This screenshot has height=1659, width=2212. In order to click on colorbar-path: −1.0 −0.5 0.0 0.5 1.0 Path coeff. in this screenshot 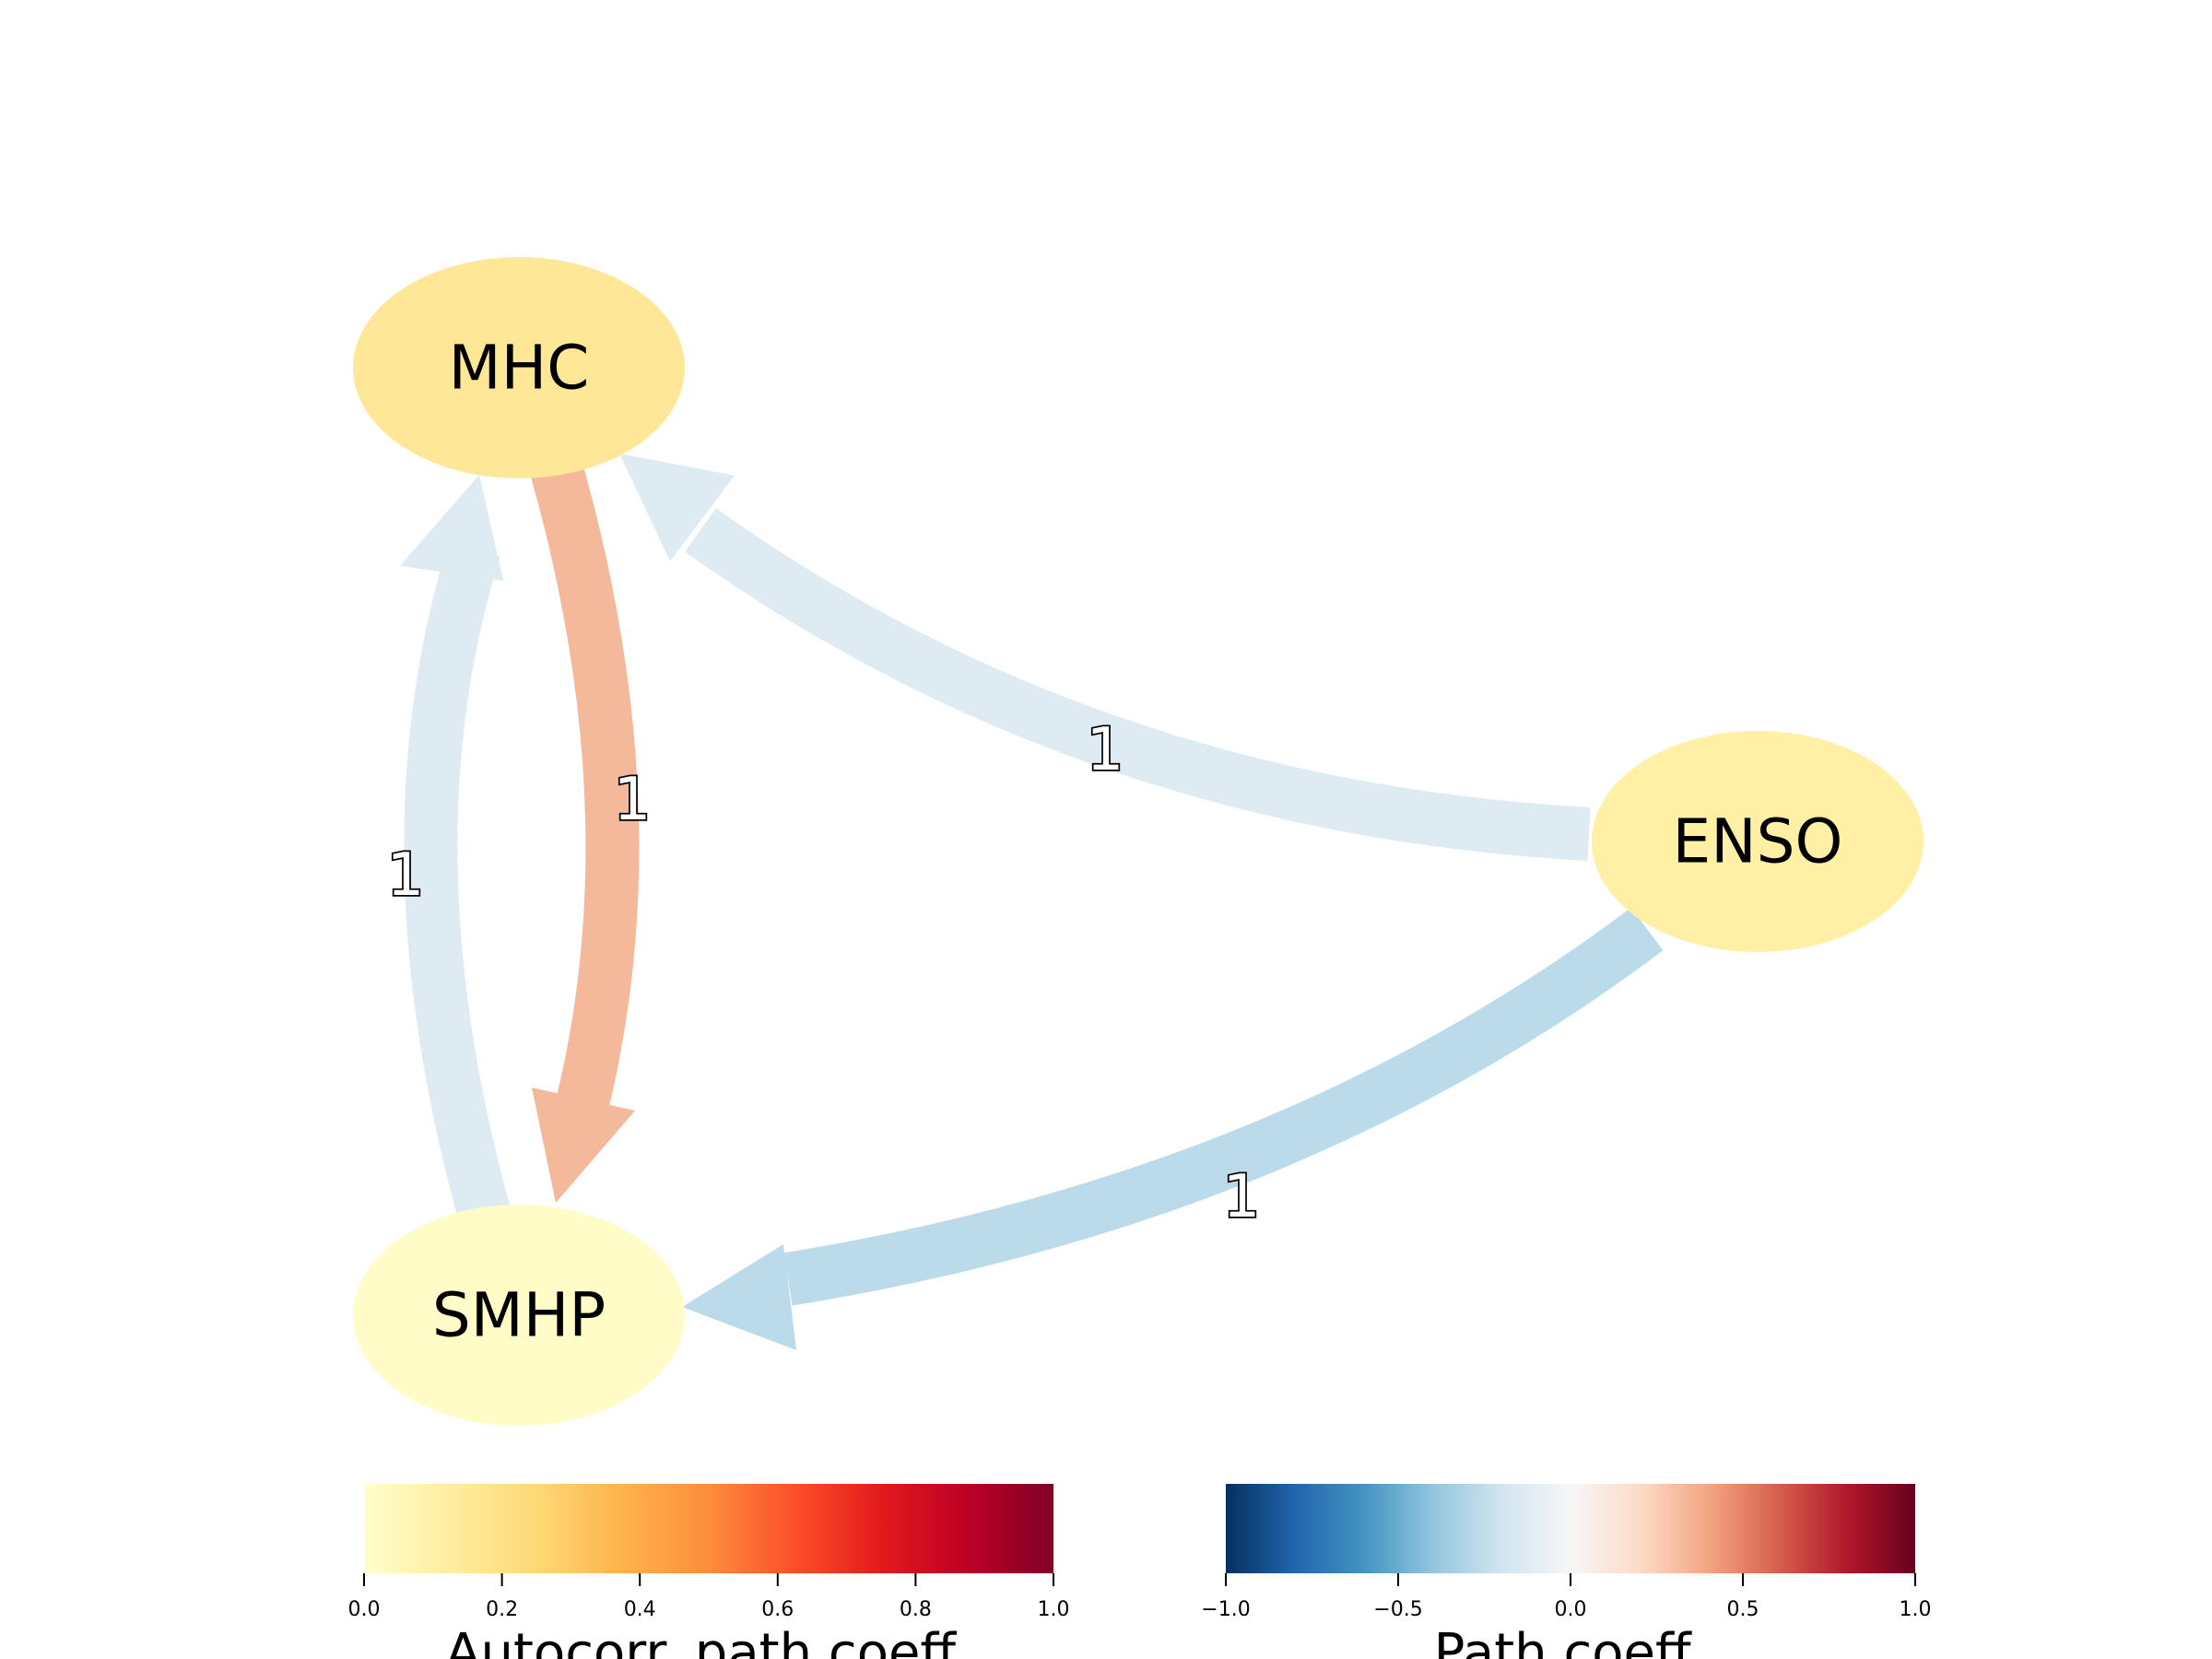, I will do `click(1566, 1571)`.